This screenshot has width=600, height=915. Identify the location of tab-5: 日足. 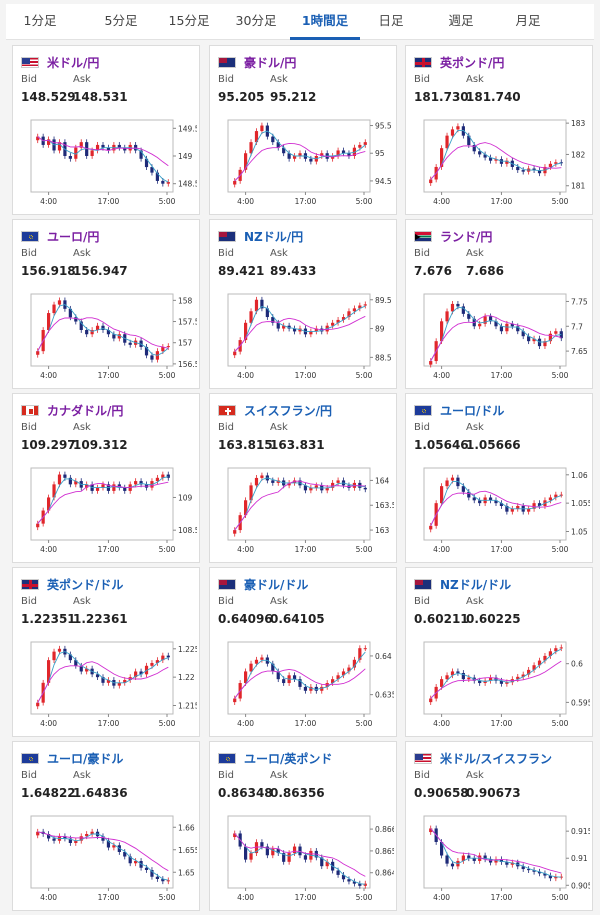
(391, 20).